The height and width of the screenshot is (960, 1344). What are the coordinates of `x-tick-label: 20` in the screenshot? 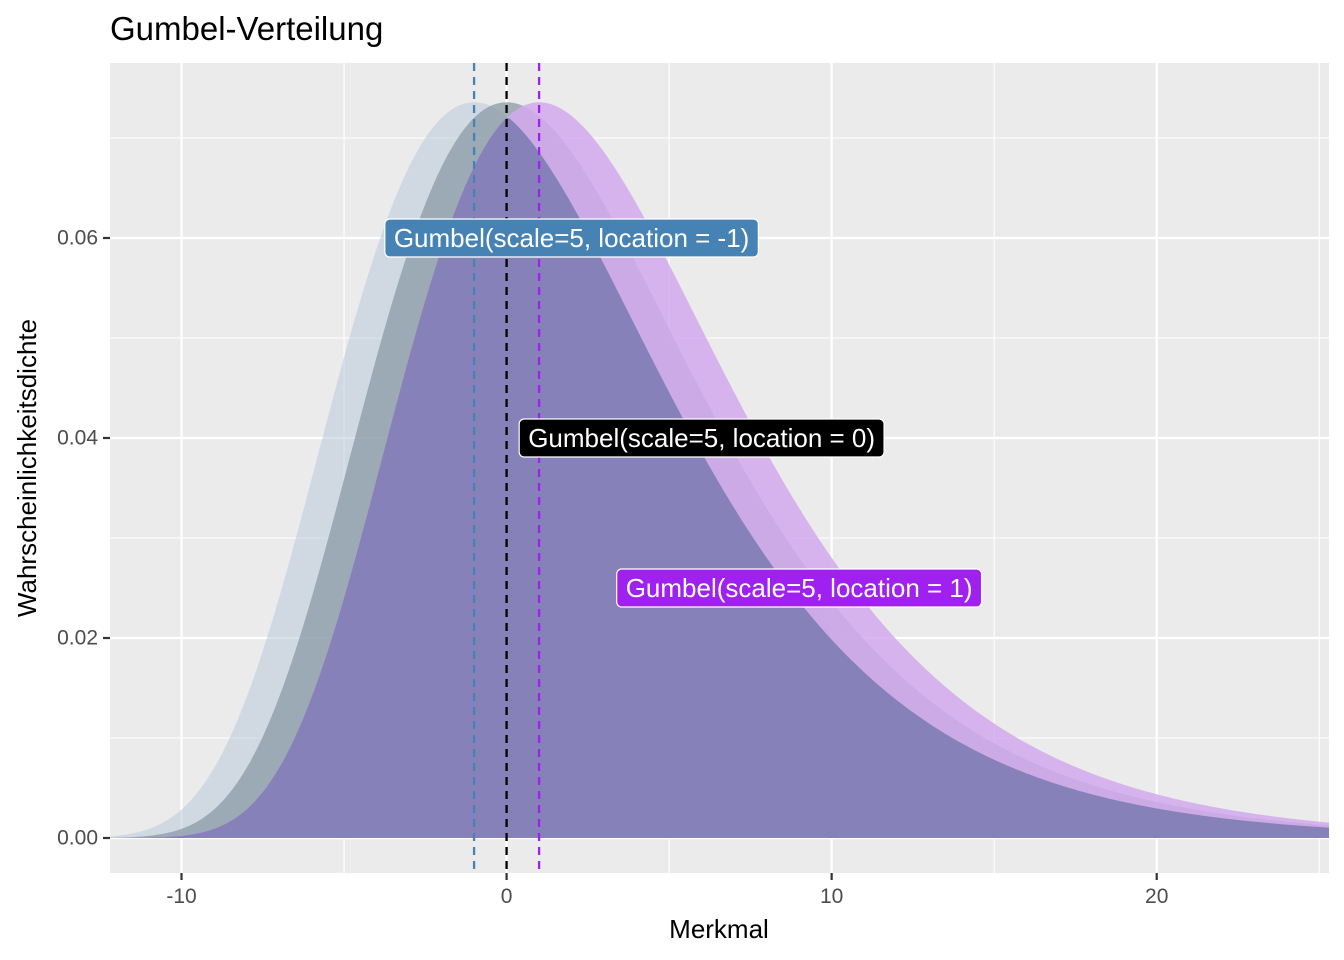 It's located at (1156, 896).